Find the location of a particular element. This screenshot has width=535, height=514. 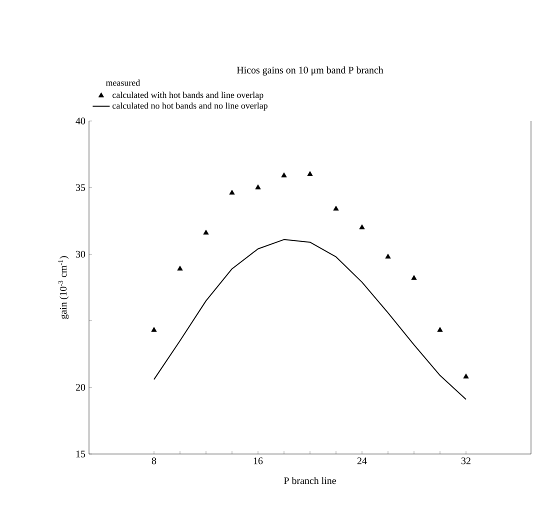

x-axis-title: P branch line is located at coordinates (310, 480).